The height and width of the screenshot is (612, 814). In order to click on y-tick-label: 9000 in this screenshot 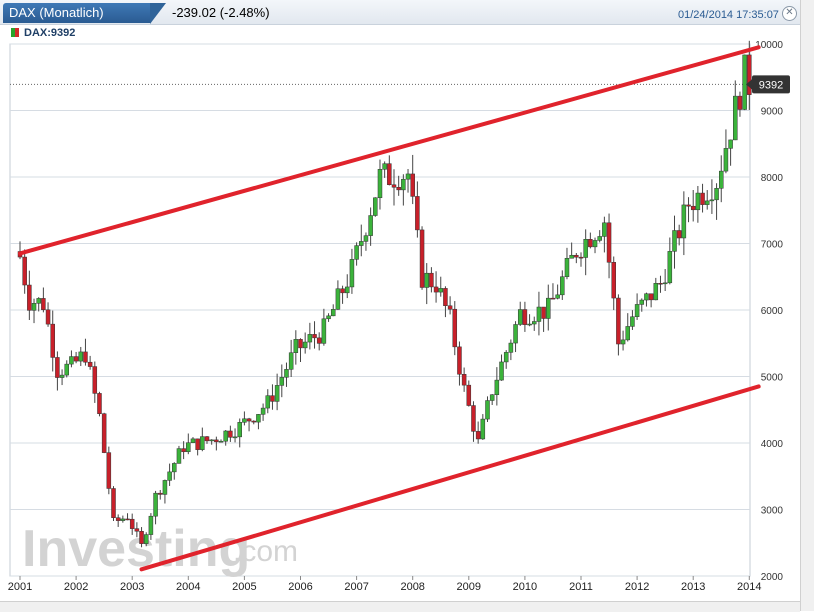, I will do `click(772, 112)`.